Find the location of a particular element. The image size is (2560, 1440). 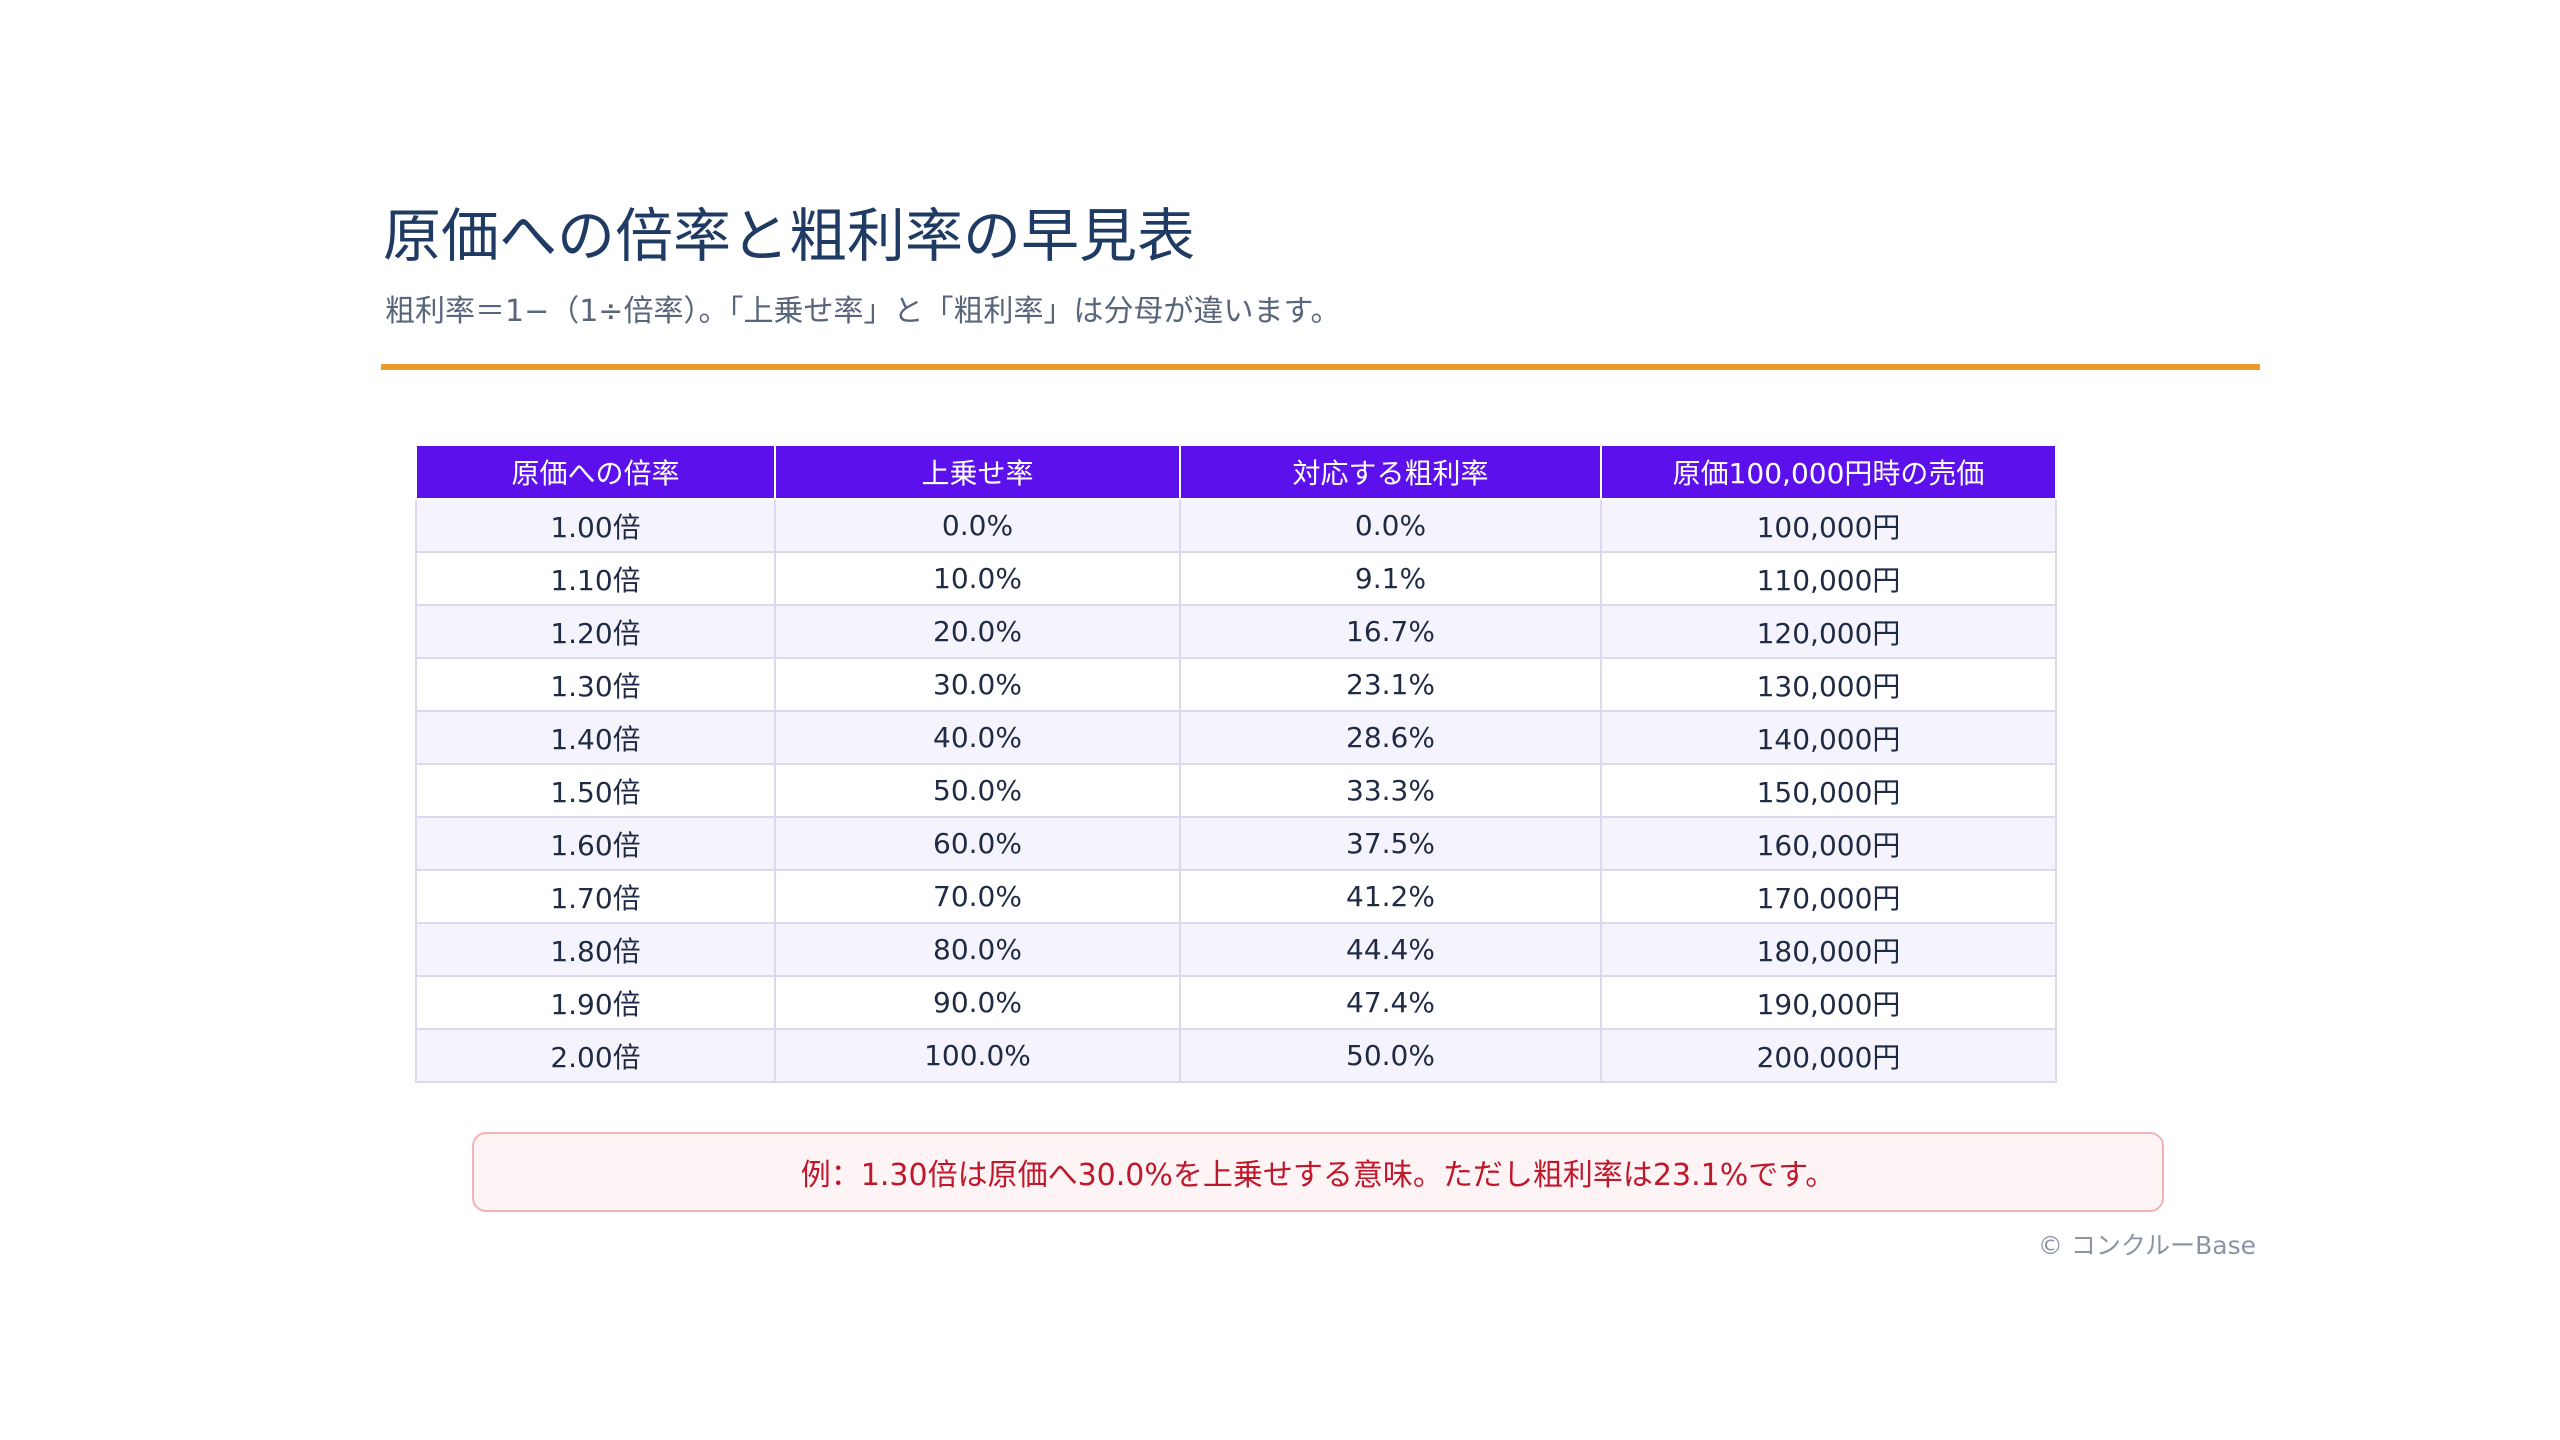

cell-multiplier: 1.30倍 is located at coordinates (595, 684).